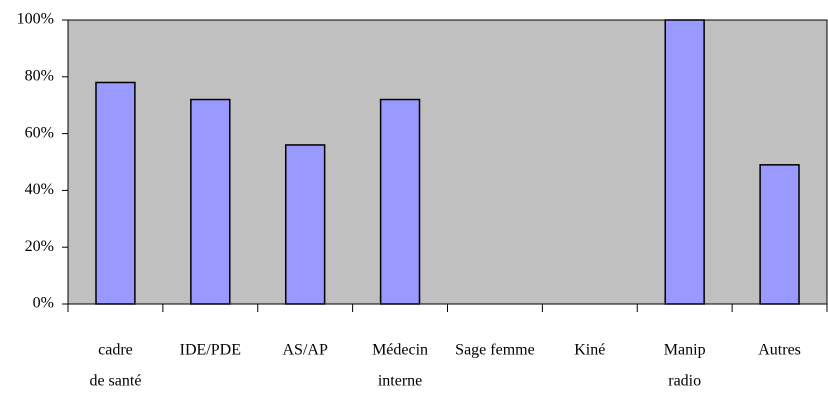  I want to click on y-tick-label: 80%, so click(39, 75).